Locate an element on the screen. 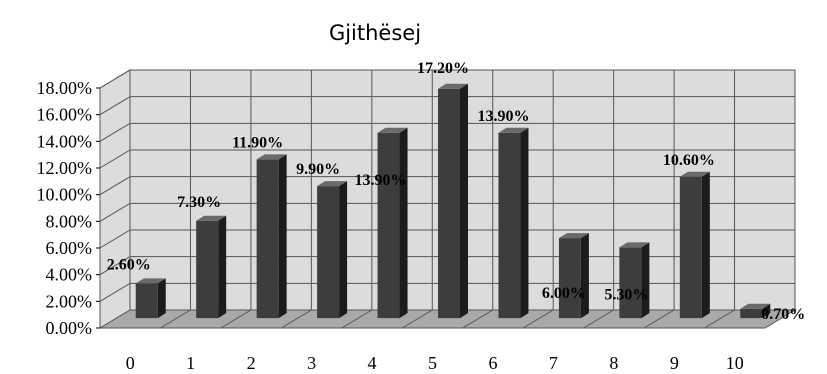 The width and height of the screenshot is (827, 374). y-tick-label: 0.00% is located at coordinates (69, 328).